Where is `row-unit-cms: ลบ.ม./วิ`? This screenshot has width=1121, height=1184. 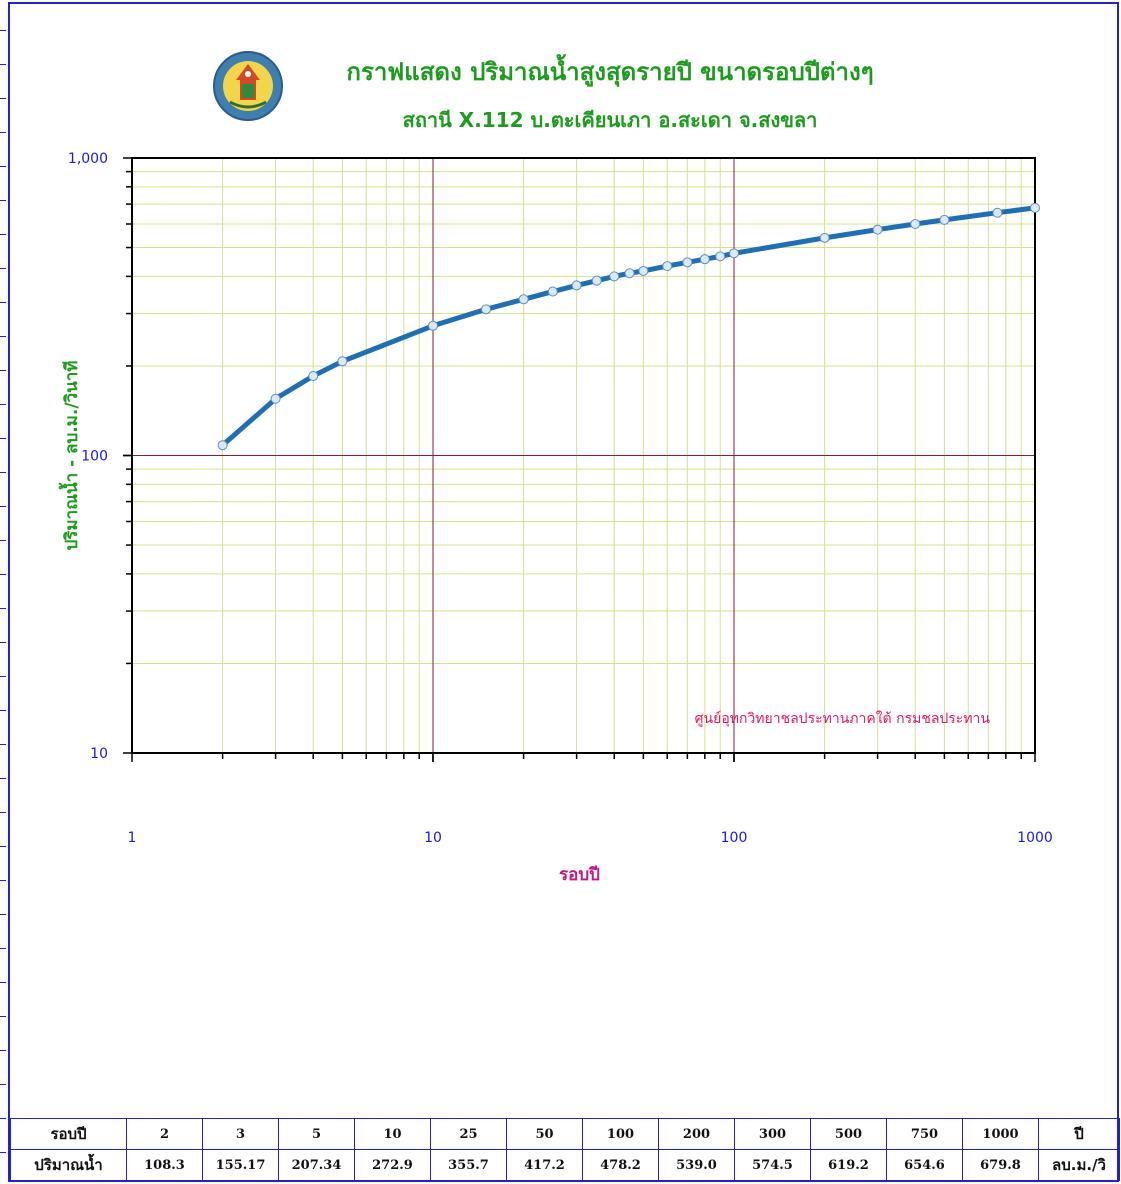
row-unit-cms: ลบ.ม./วิ is located at coordinates (1079, 1165).